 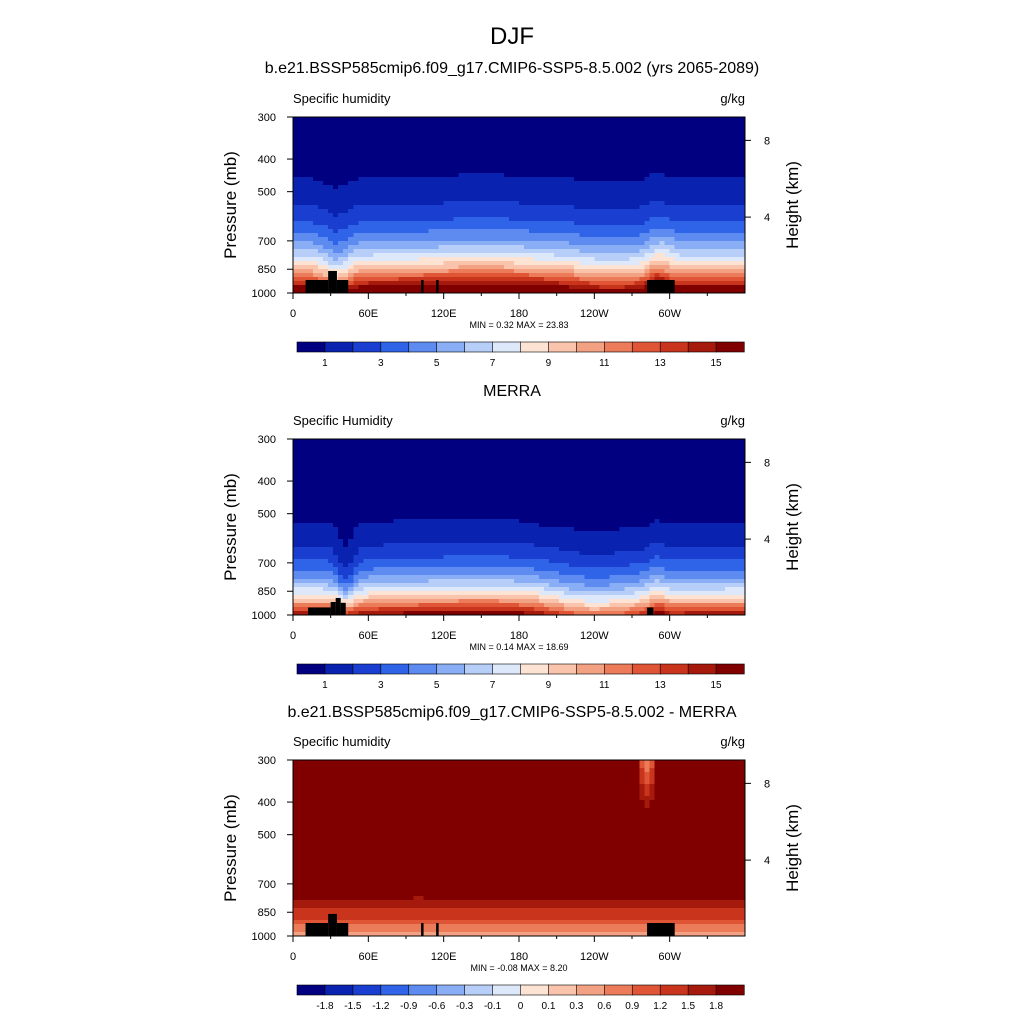 What do you see at coordinates (493, 363) in the screenshot?
I see `colorbar-label: 7` at bounding box center [493, 363].